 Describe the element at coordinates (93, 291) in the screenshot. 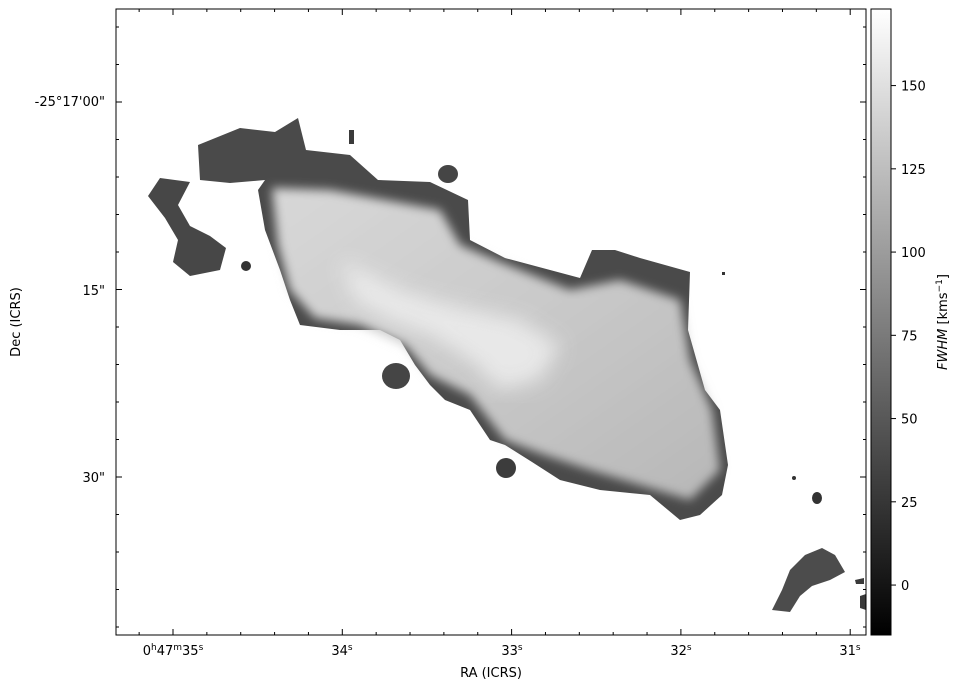

I see `y-tick-label-1: 15"` at that location.